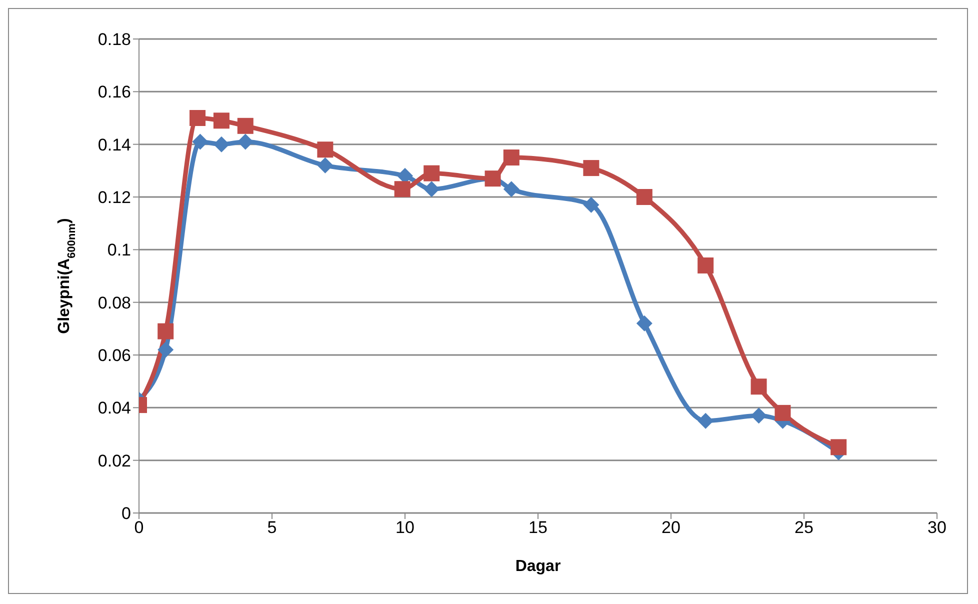  I want to click on x-tick-label: 15, so click(538, 528).